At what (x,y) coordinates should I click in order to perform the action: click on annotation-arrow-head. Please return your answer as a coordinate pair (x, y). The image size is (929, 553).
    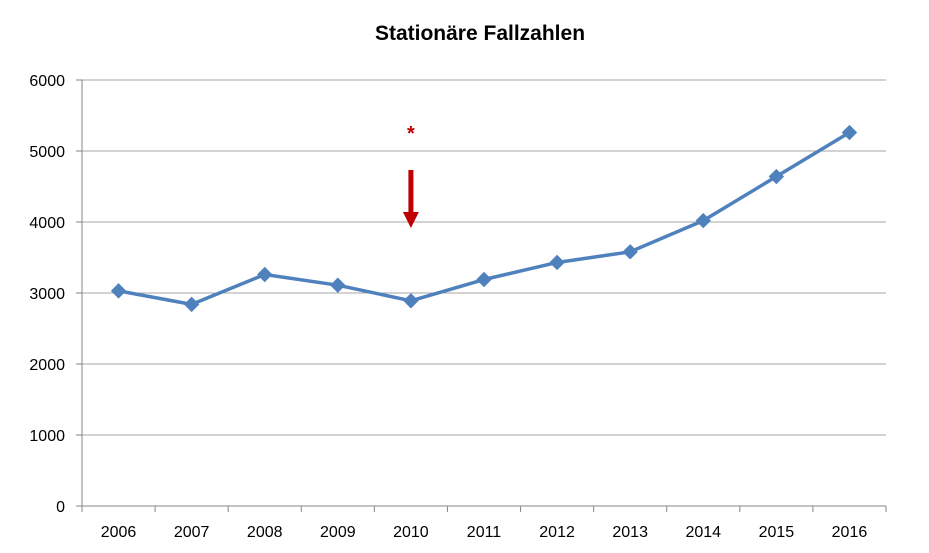
    Looking at the image, I should click on (410, 220).